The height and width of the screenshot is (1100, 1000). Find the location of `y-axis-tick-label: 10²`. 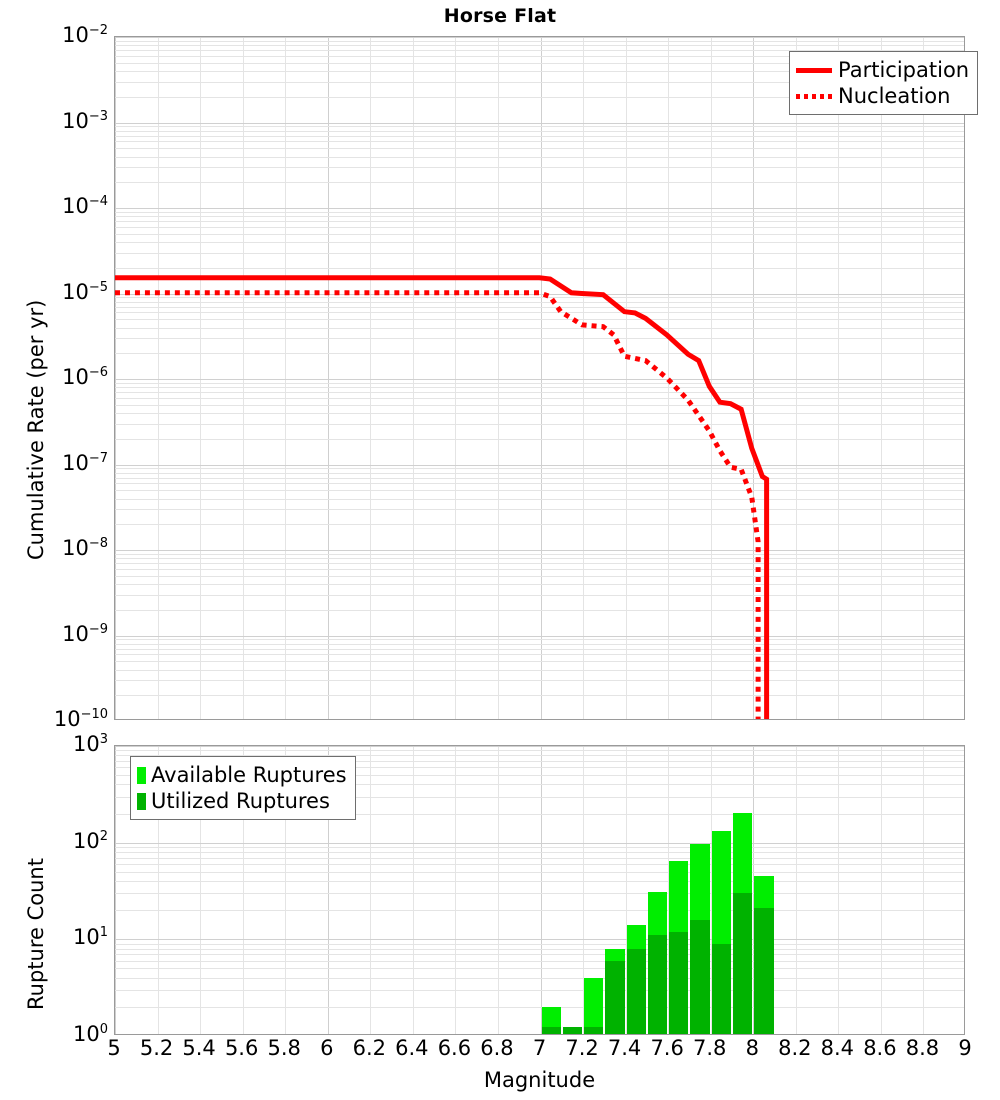

y-axis-tick-label: 10² is located at coordinates (90, 840).